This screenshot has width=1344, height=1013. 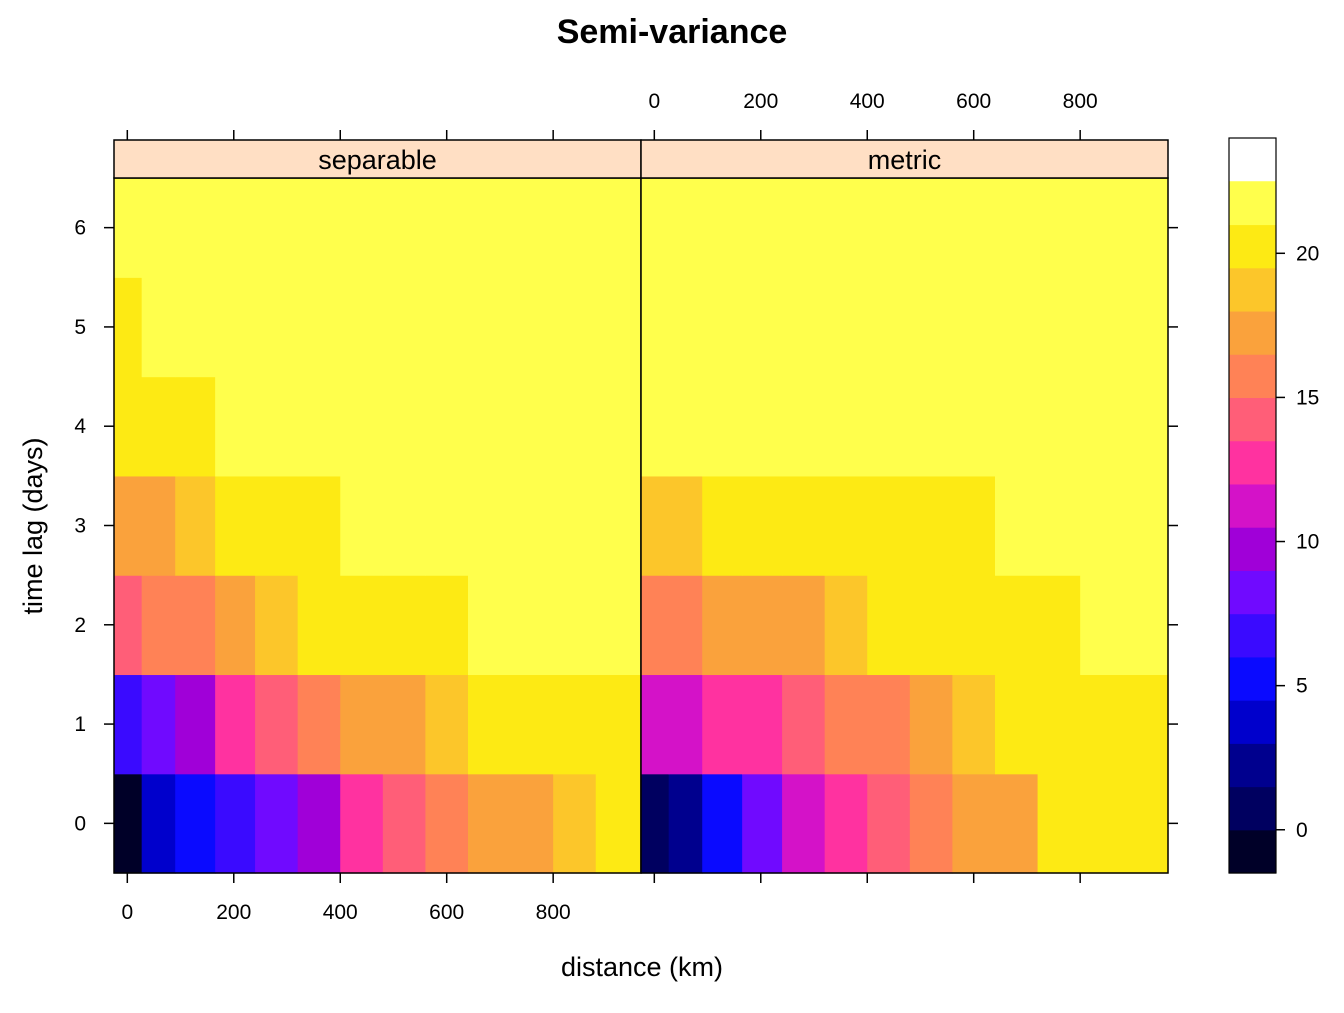 What do you see at coordinates (1307, 253) in the screenshot?
I see `colorkey-tick-label: 20` at bounding box center [1307, 253].